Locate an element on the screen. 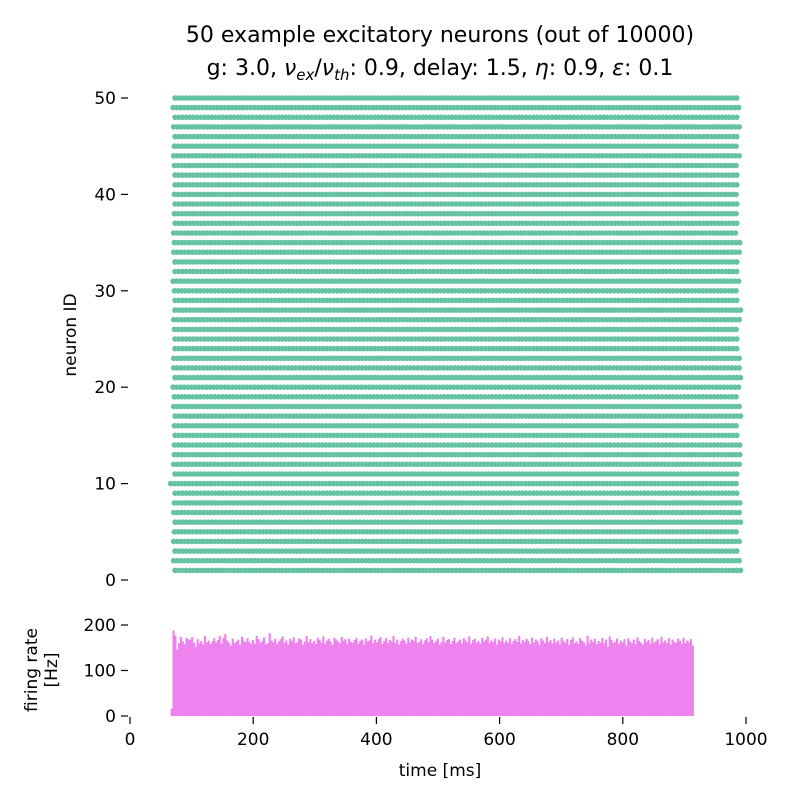 This screenshot has width=800, height=800. title-eps: ε is located at coordinates (618, 68).